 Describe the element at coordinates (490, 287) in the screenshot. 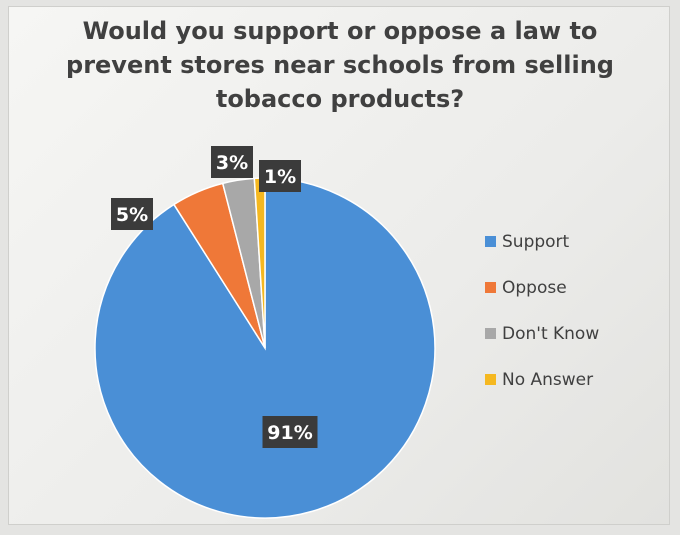

I see `legend-swatch-oppose` at that location.